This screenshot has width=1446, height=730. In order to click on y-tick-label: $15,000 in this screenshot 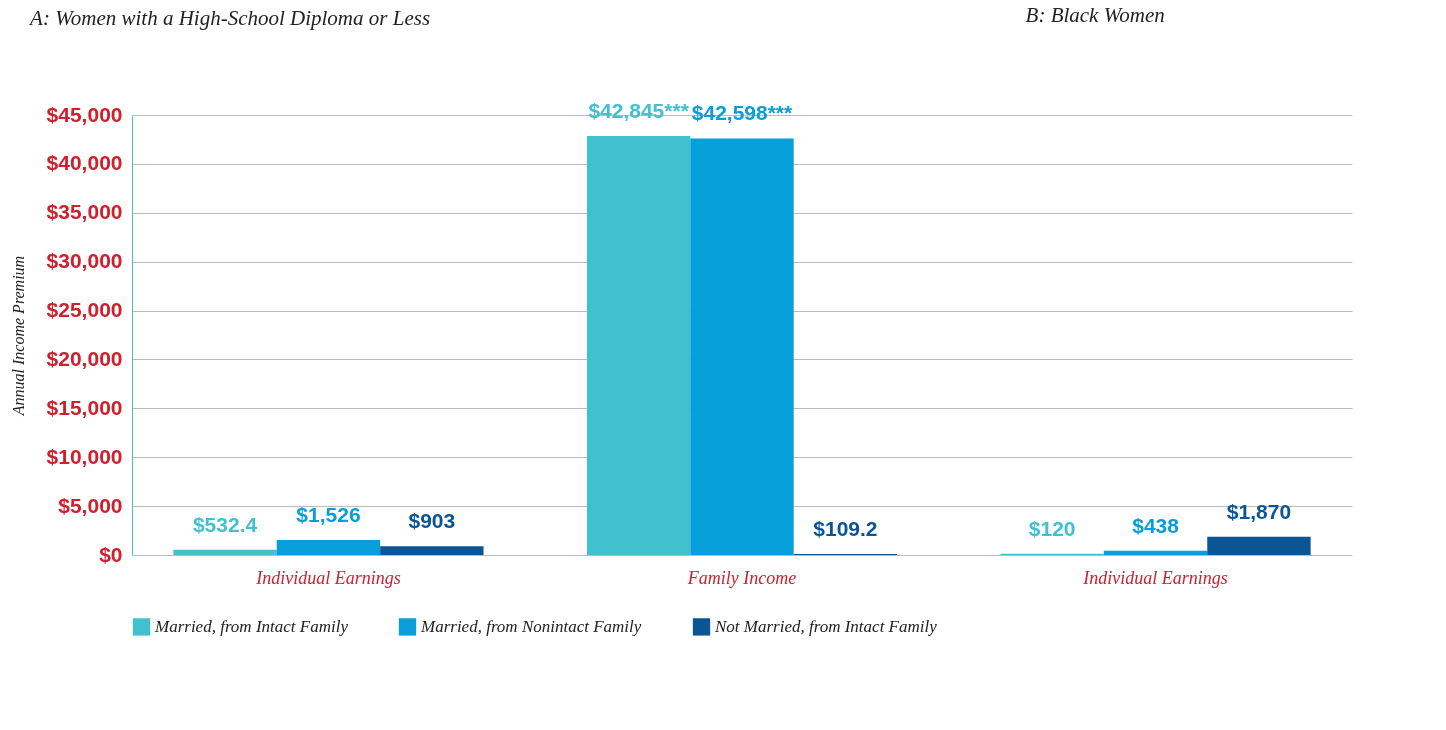, I will do `click(84, 407)`.